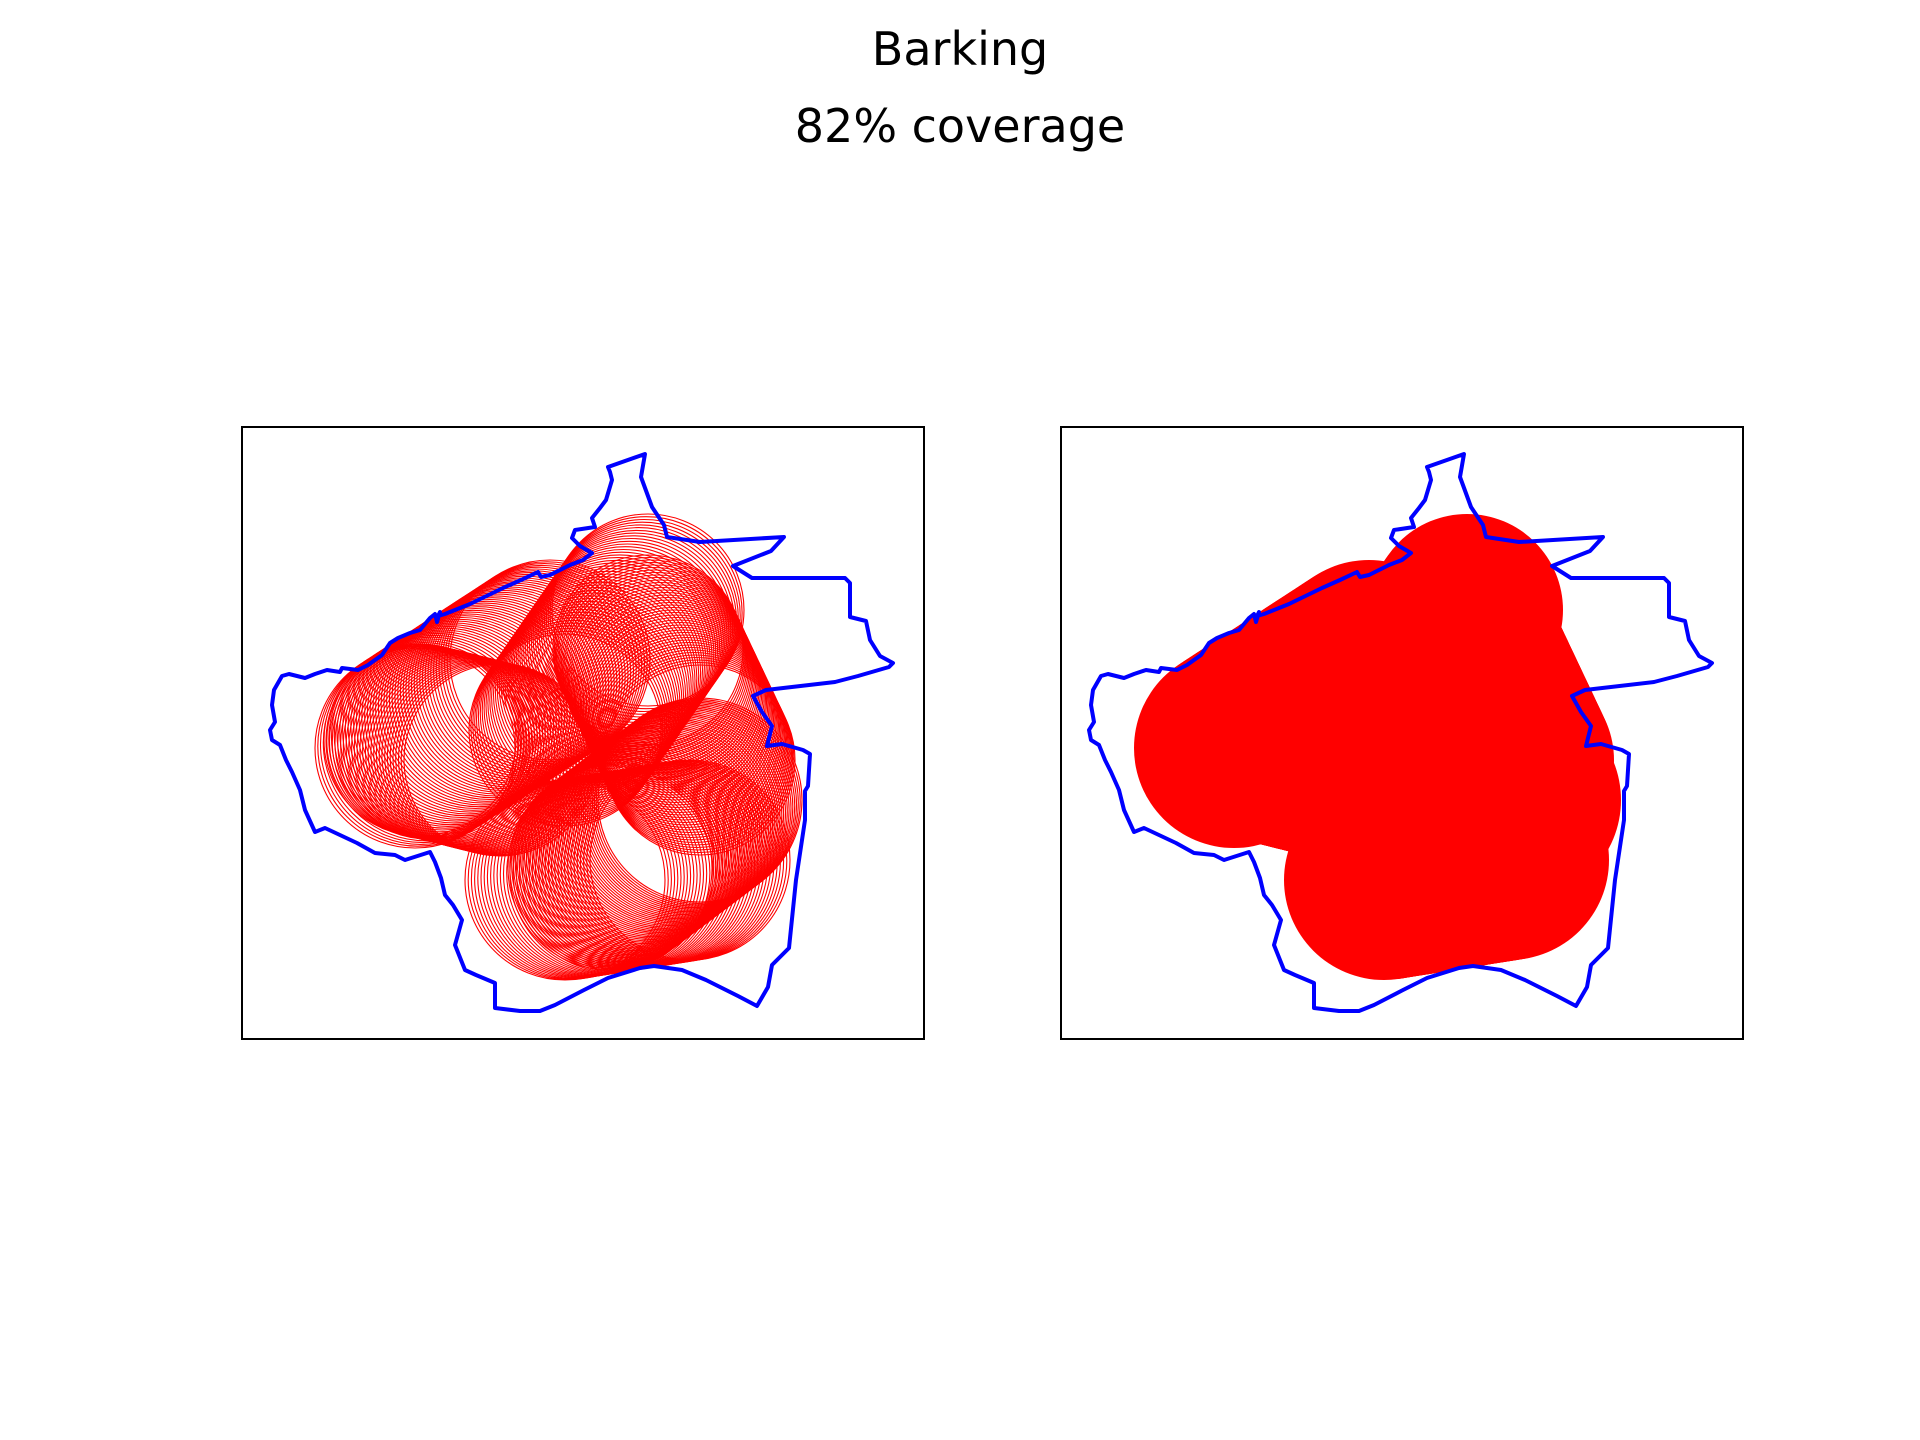  Describe the element at coordinates (960, 49) in the screenshot. I see `figure-title: Barking` at that location.